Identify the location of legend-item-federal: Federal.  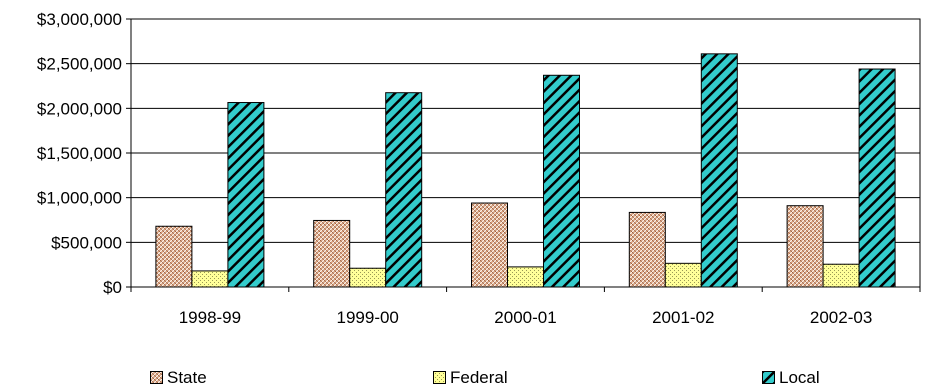
(470, 377).